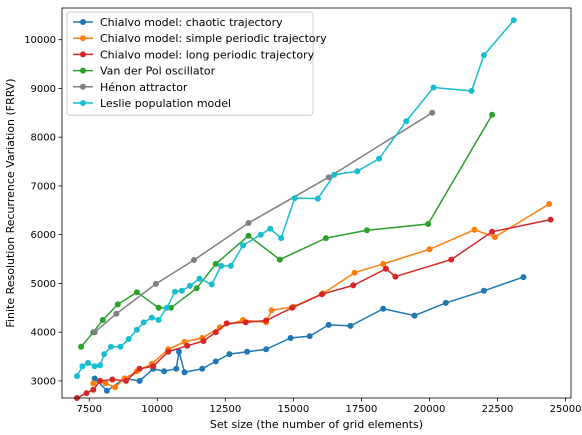 The width and height of the screenshot is (582, 435). Describe the element at coordinates (43, 211) in the screenshot. I see `y-axis-ticks: 3000 4000 5000 6000 7000 8000 9000 10000` at that location.